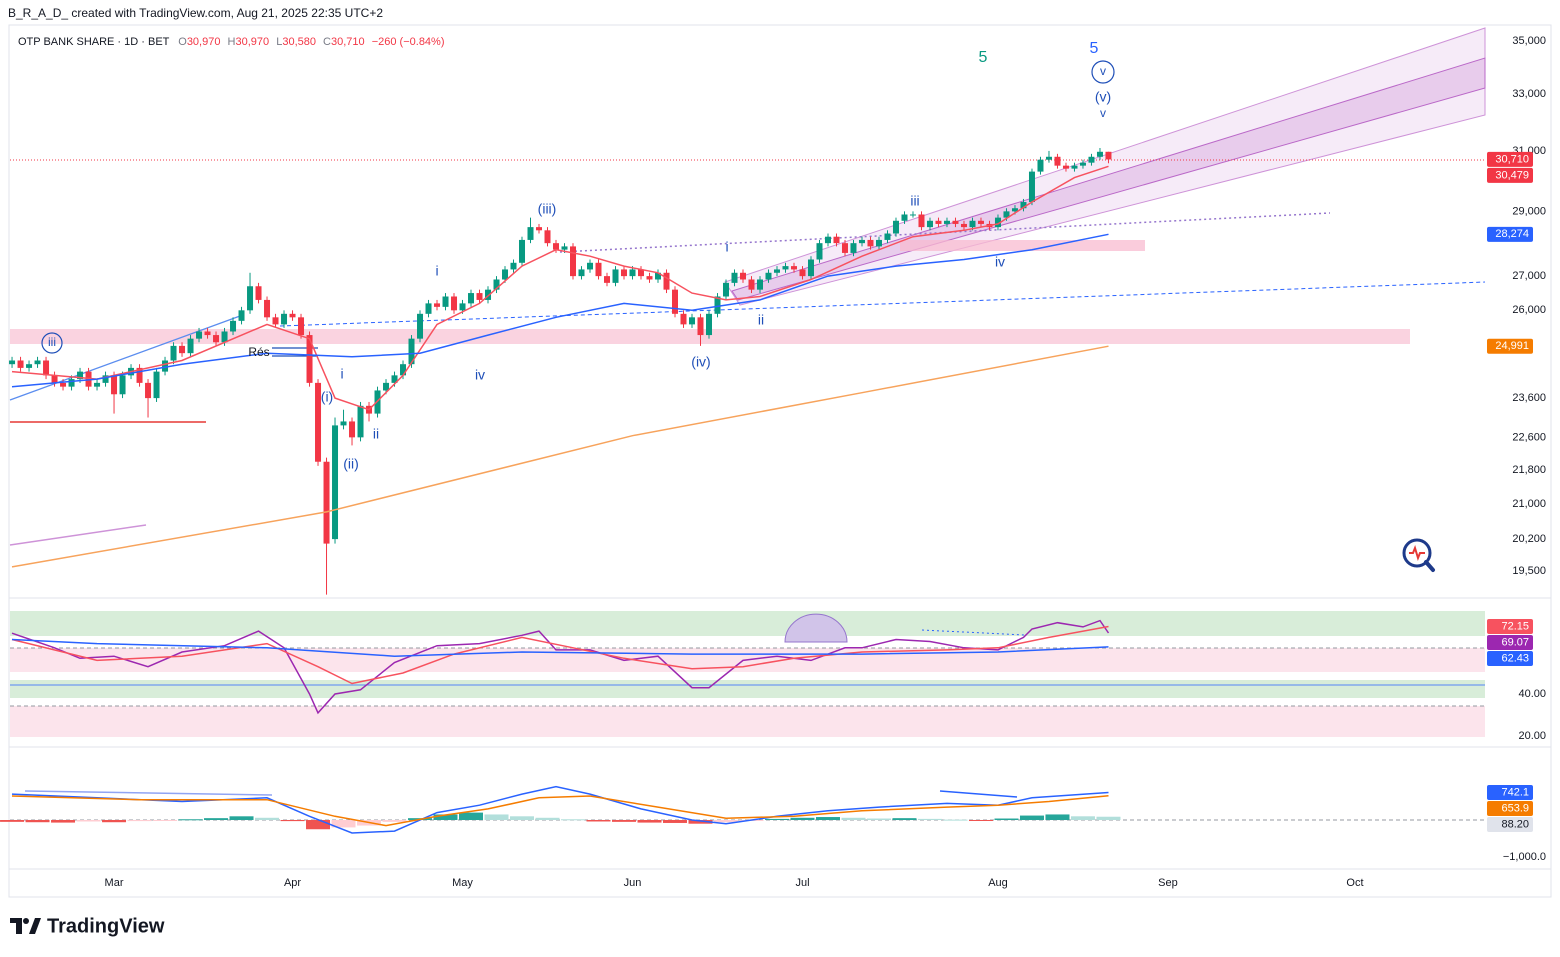  What do you see at coordinates (882, 304) in the screenshot?
I see `dashed-line` at bounding box center [882, 304].